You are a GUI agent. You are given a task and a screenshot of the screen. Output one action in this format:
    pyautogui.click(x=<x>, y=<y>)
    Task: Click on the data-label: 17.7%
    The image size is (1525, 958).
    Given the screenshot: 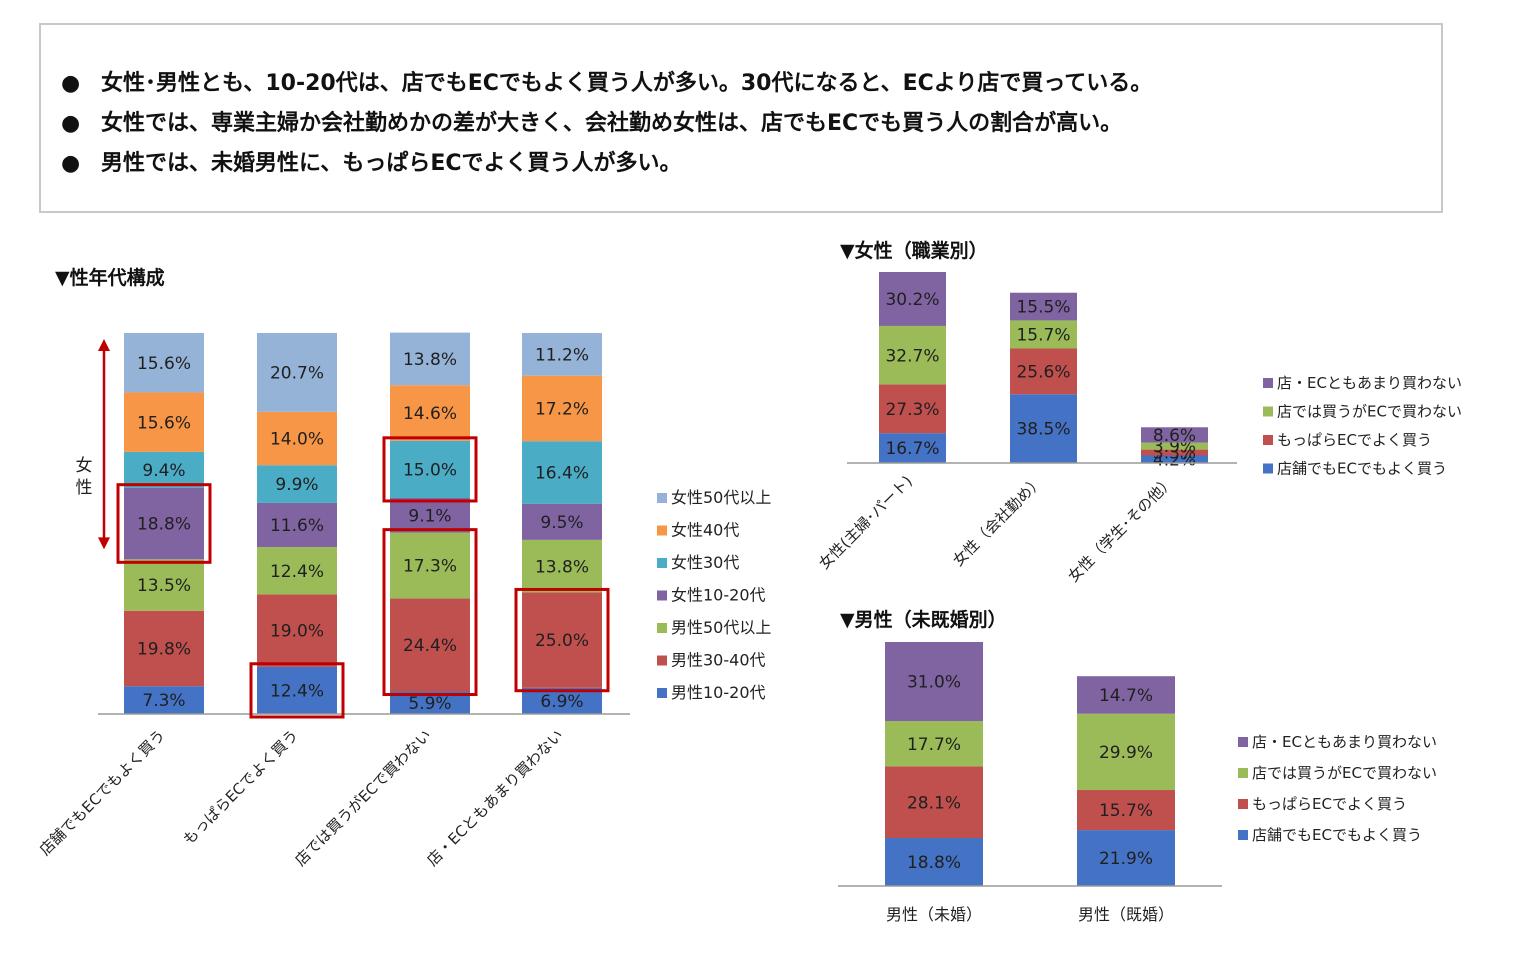 What is the action you would take?
    pyautogui.click(x=934, y=745)
    